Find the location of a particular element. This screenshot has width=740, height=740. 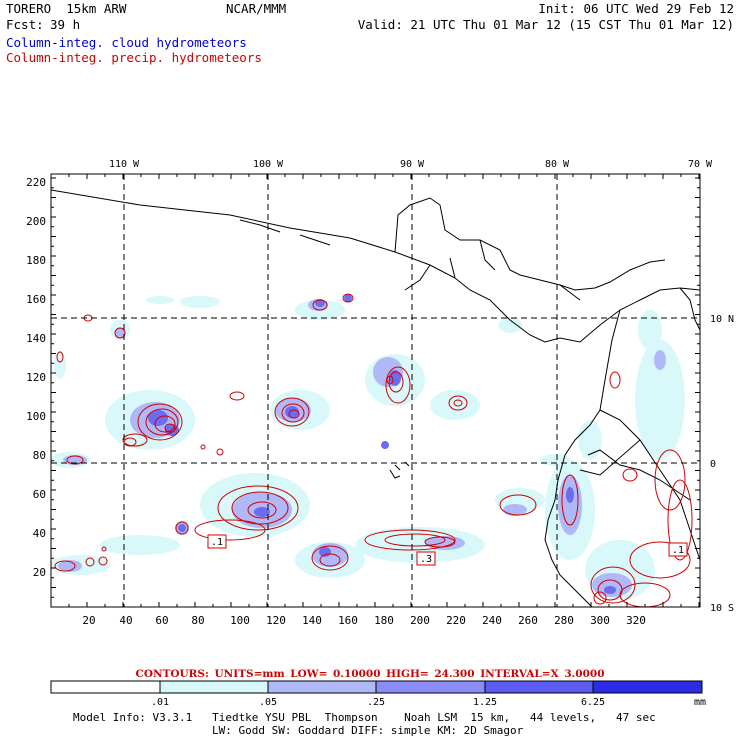

longitude-label: 70 W is located at coordinates (700, 164).